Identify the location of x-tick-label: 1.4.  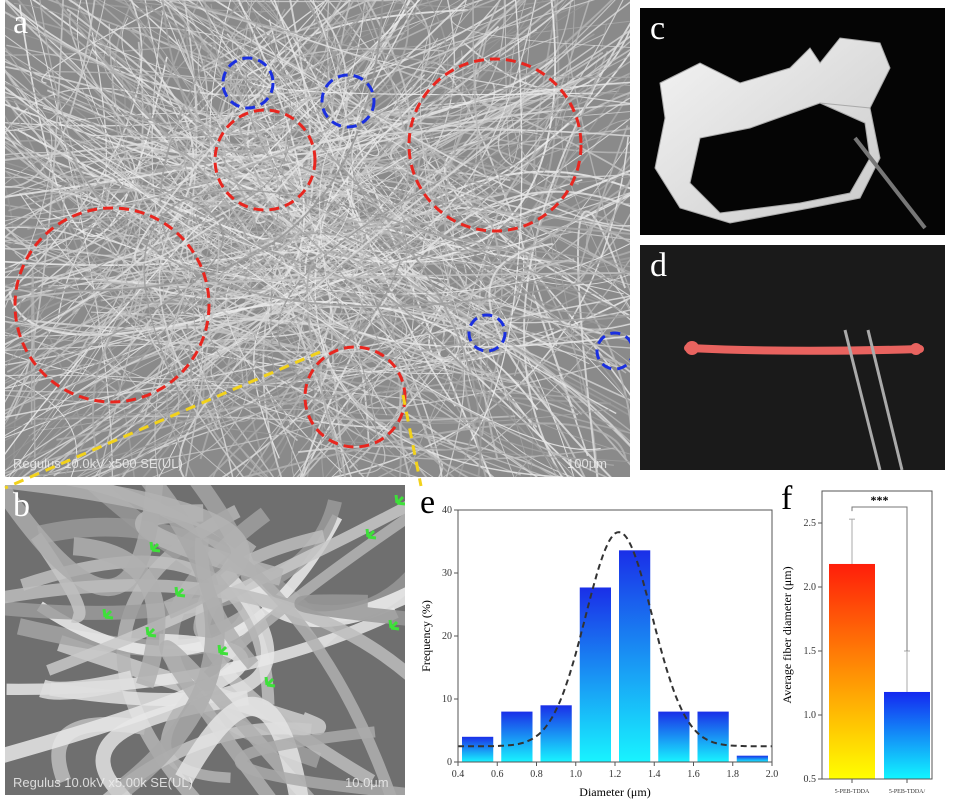
(654, 774).